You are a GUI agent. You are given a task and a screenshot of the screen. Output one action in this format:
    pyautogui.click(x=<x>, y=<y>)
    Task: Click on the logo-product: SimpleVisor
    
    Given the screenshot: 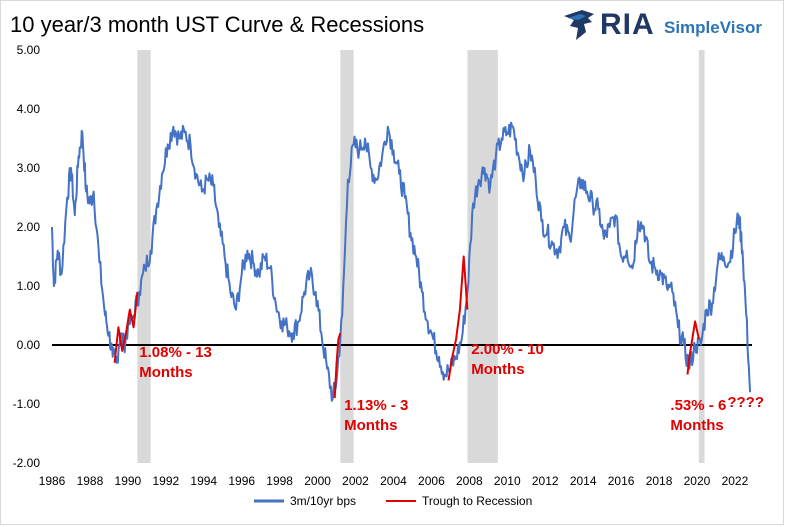 What is the action you would take?
    pyautogui.click(x=713, y=27)
    